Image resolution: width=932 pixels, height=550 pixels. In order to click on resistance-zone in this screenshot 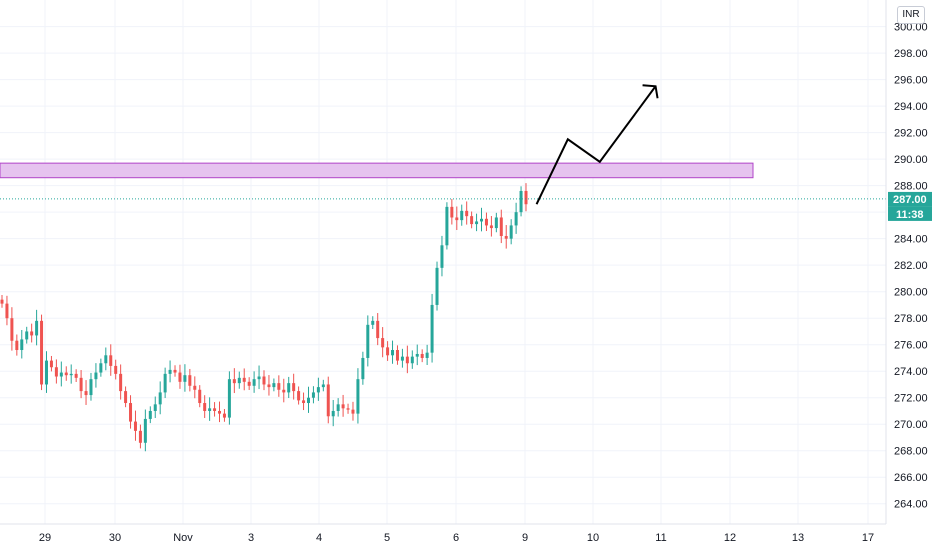, I will do `click(377, 170)`.